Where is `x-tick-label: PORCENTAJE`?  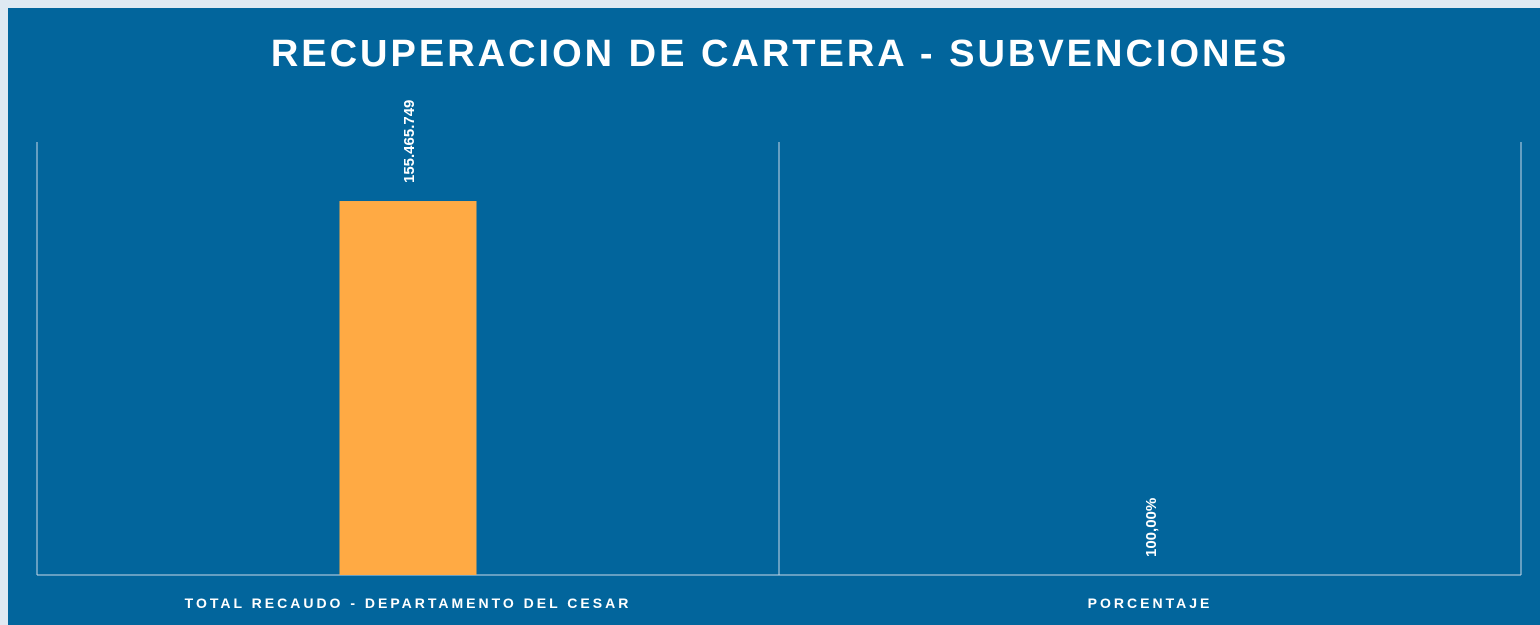
x-tick-label: PORCENTAJE is located at coordinates (1150, 603).